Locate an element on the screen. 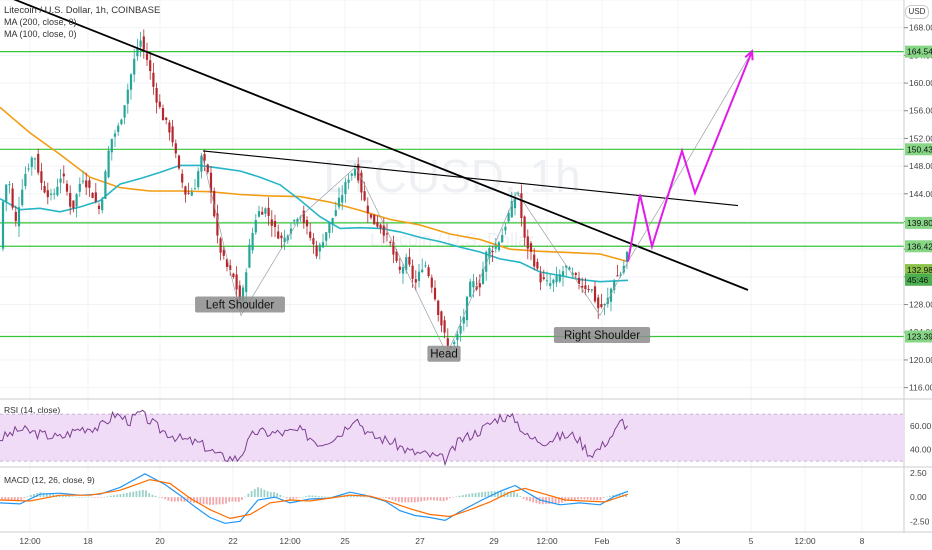  time-tick-label: 27 is located at coordinates (420, 541).